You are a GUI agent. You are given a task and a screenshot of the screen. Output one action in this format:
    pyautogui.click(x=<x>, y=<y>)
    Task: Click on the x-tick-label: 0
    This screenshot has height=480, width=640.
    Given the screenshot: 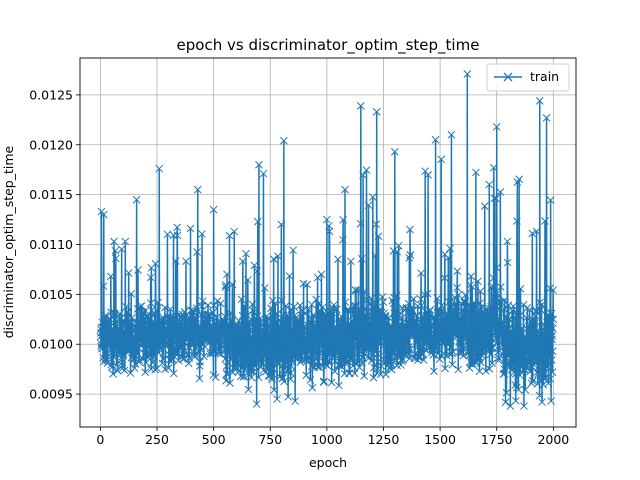 What is the action you would take?
    pyautogui.click(x=100, y=439)
    